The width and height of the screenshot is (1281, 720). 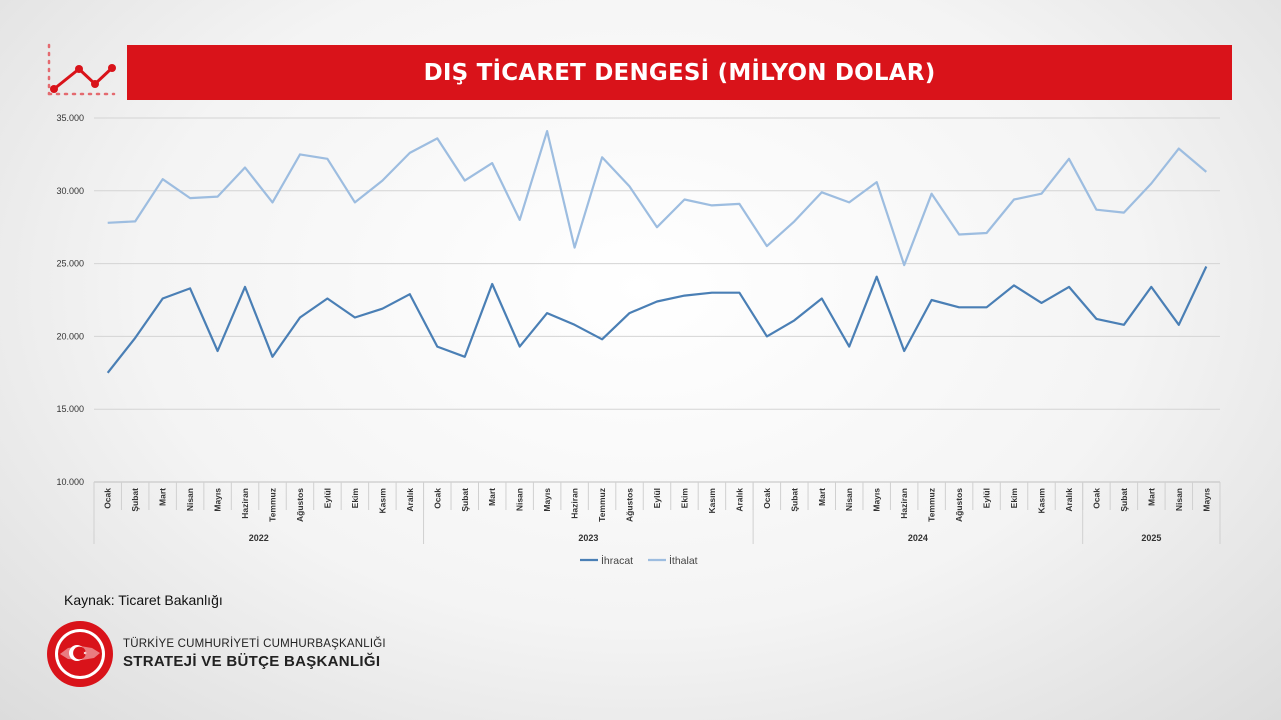 I want to click on legend-label: İhracat, so click(x=617, y=560).